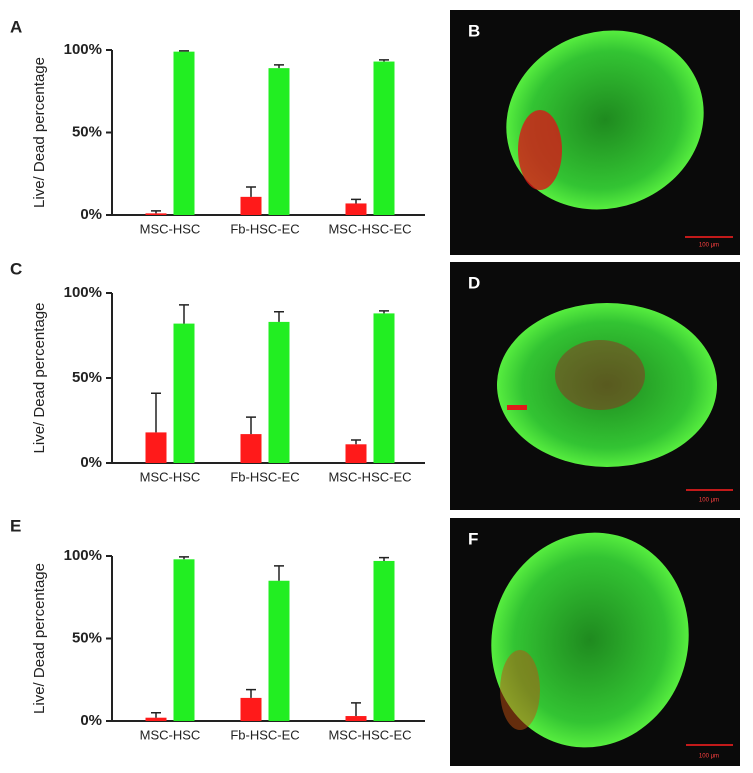  What do you see at coordinates (15, 525) in the screenshot?
I see `panel-label: E` at bounding box center [15, 525].